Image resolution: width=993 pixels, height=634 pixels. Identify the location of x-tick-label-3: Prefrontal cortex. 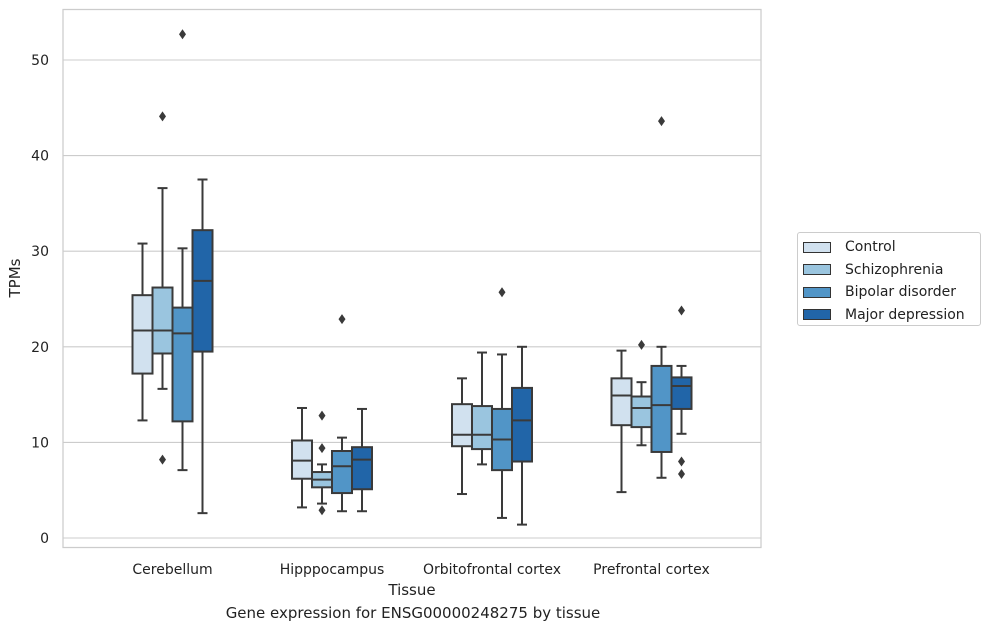
(651, 570).